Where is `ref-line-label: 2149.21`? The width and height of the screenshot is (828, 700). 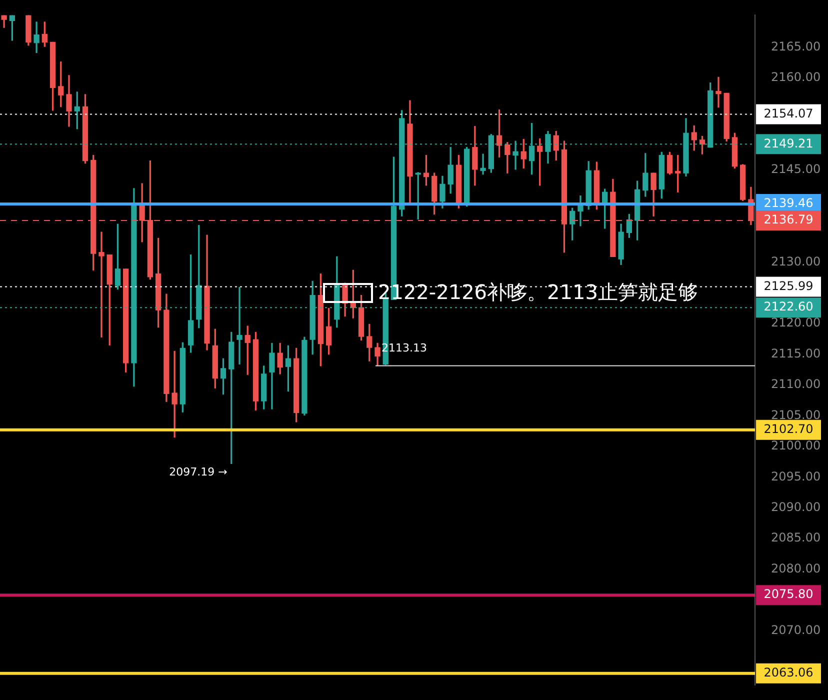 ref-line-label: 2149.21 is located at coordinates (789, 143).